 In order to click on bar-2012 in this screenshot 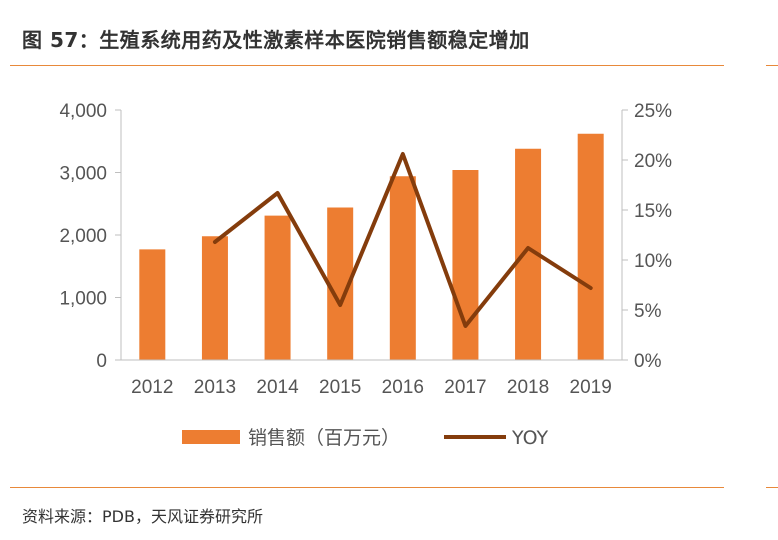, I will do `click(152, 304)`.